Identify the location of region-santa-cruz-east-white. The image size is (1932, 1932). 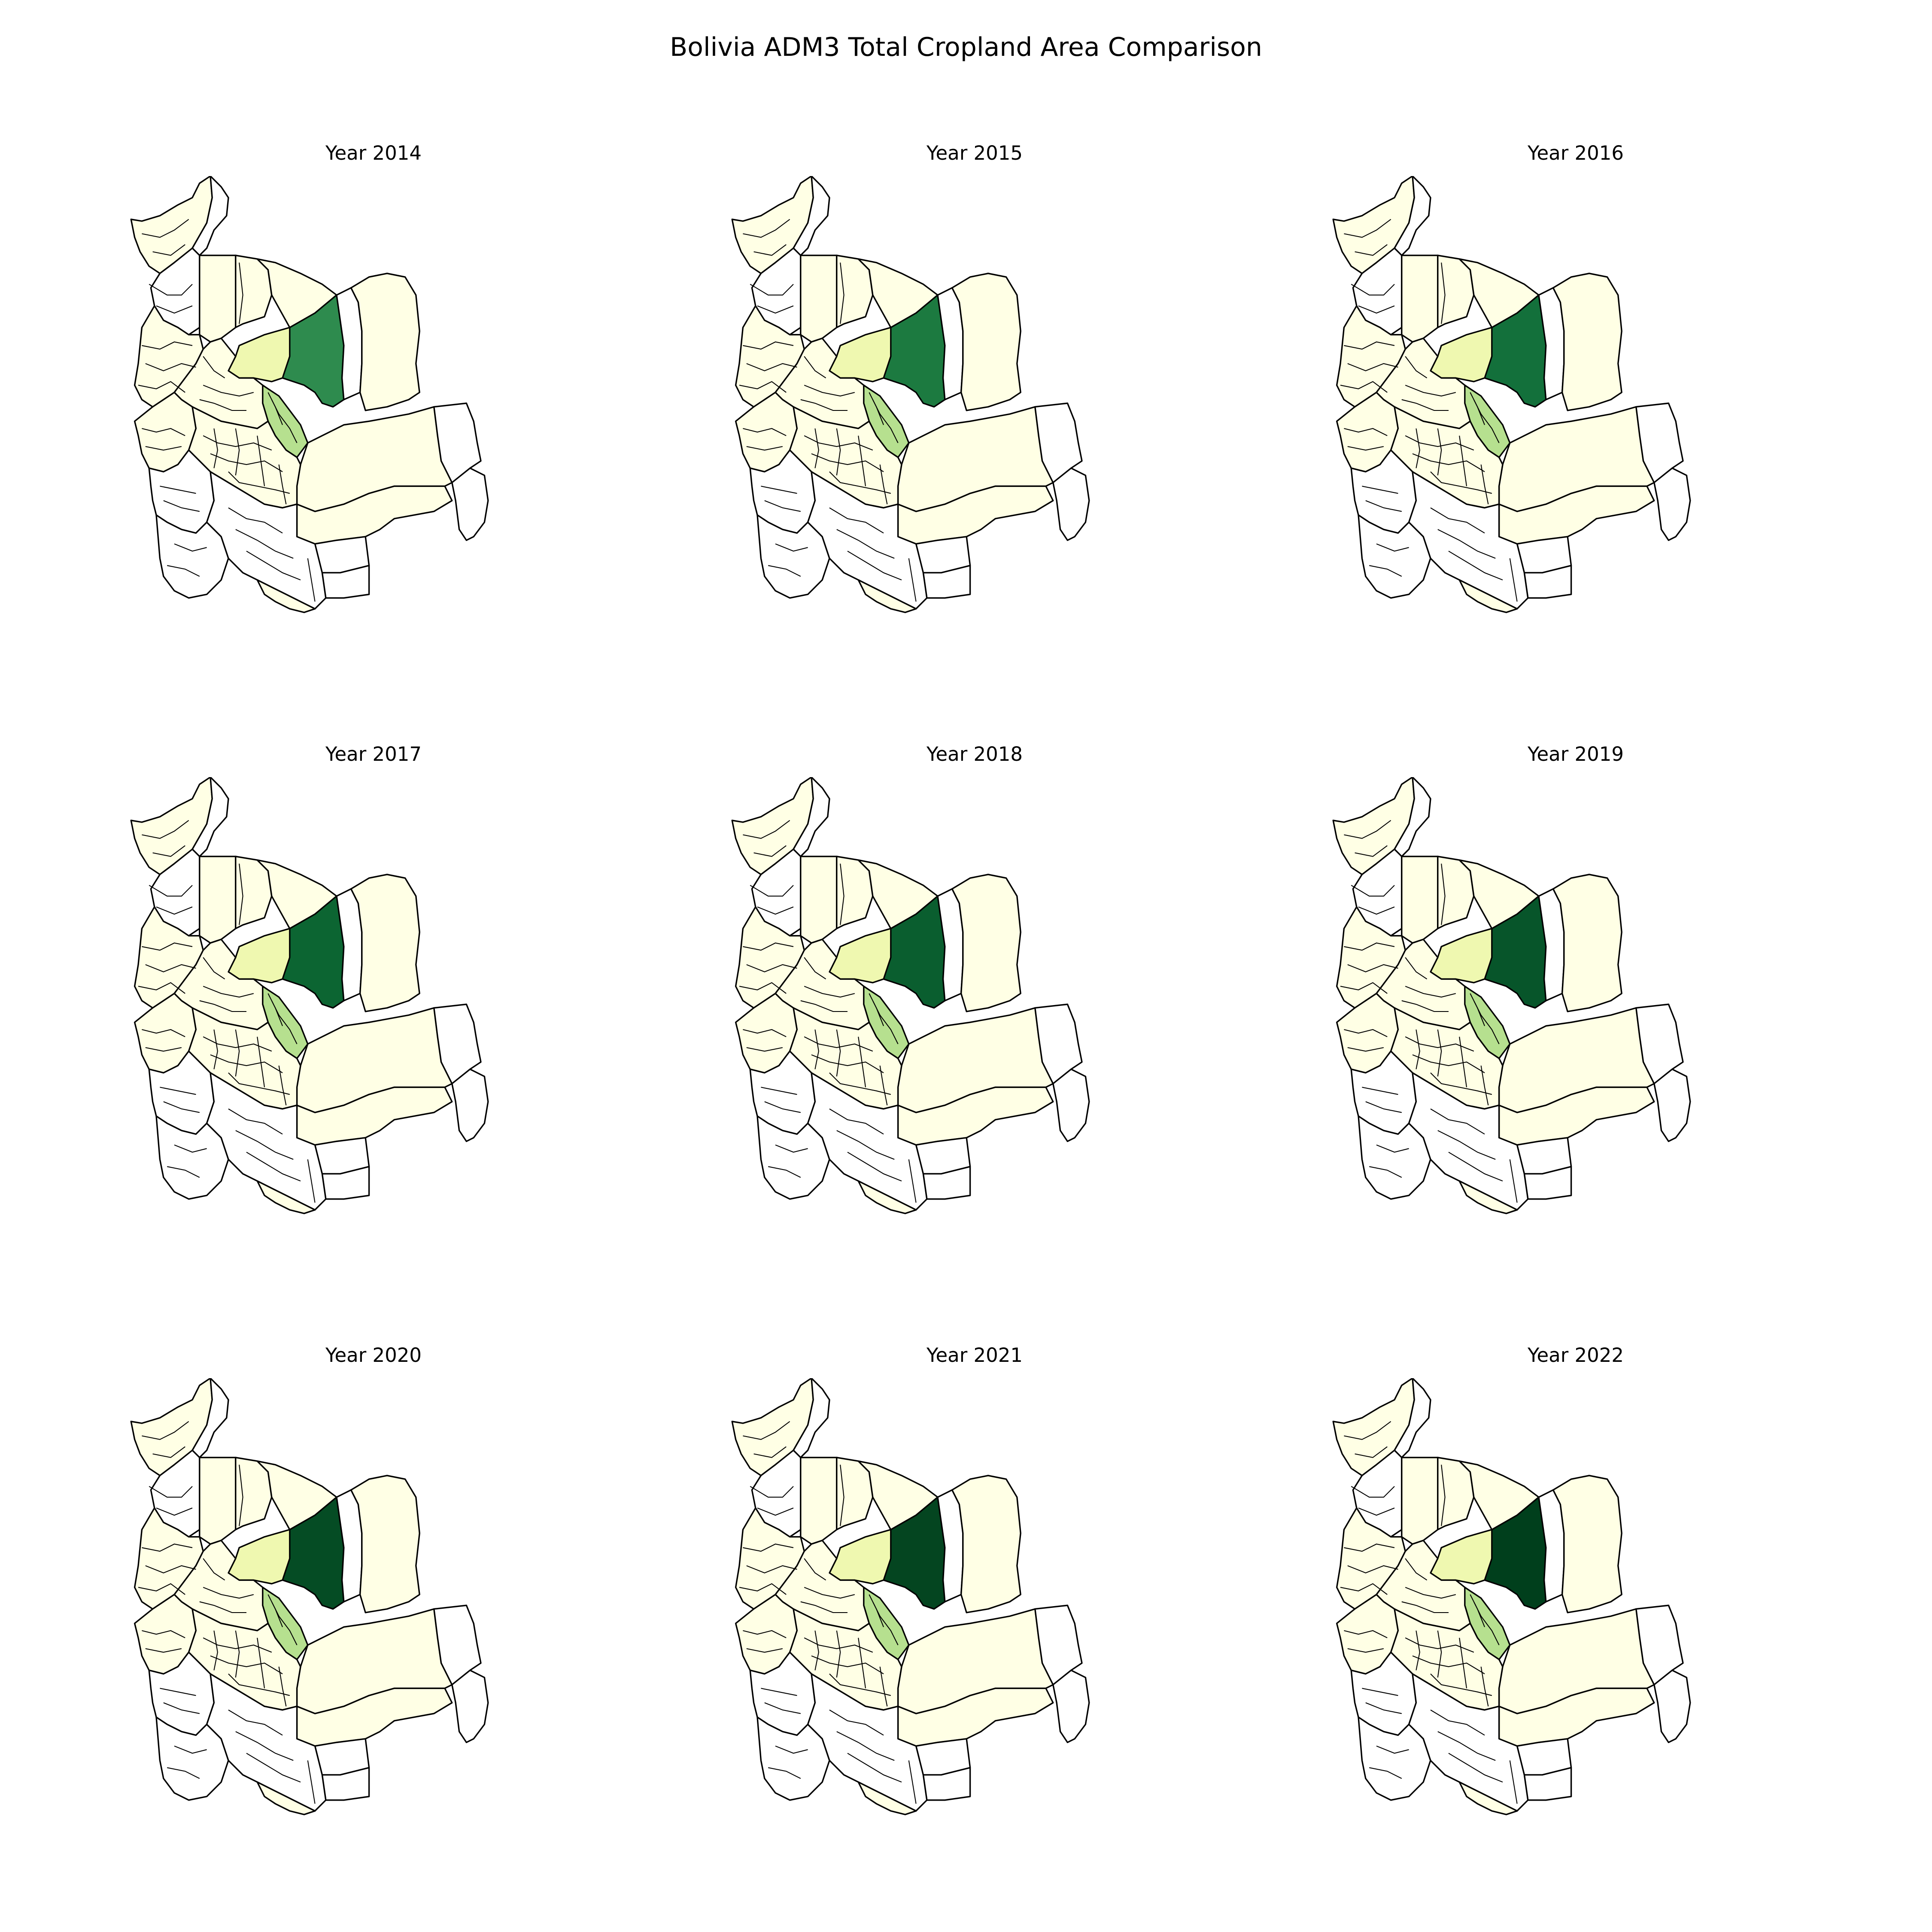
(1058, 1043).